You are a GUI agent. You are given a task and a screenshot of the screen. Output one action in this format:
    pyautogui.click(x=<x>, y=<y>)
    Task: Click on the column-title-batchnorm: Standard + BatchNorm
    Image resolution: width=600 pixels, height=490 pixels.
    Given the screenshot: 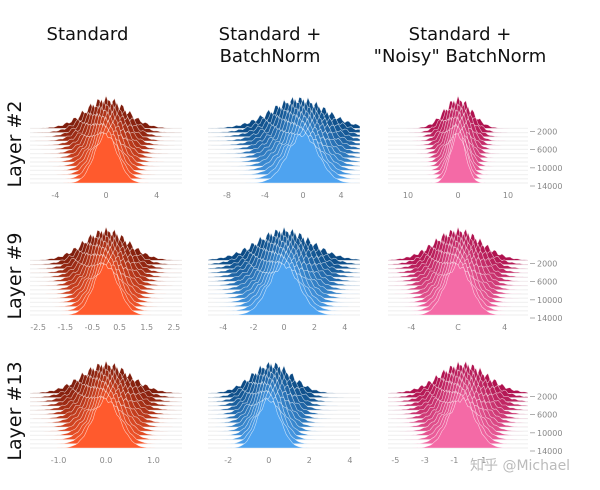 What is the action you would take?
    pyautogui.click(x=270, y=45)
    